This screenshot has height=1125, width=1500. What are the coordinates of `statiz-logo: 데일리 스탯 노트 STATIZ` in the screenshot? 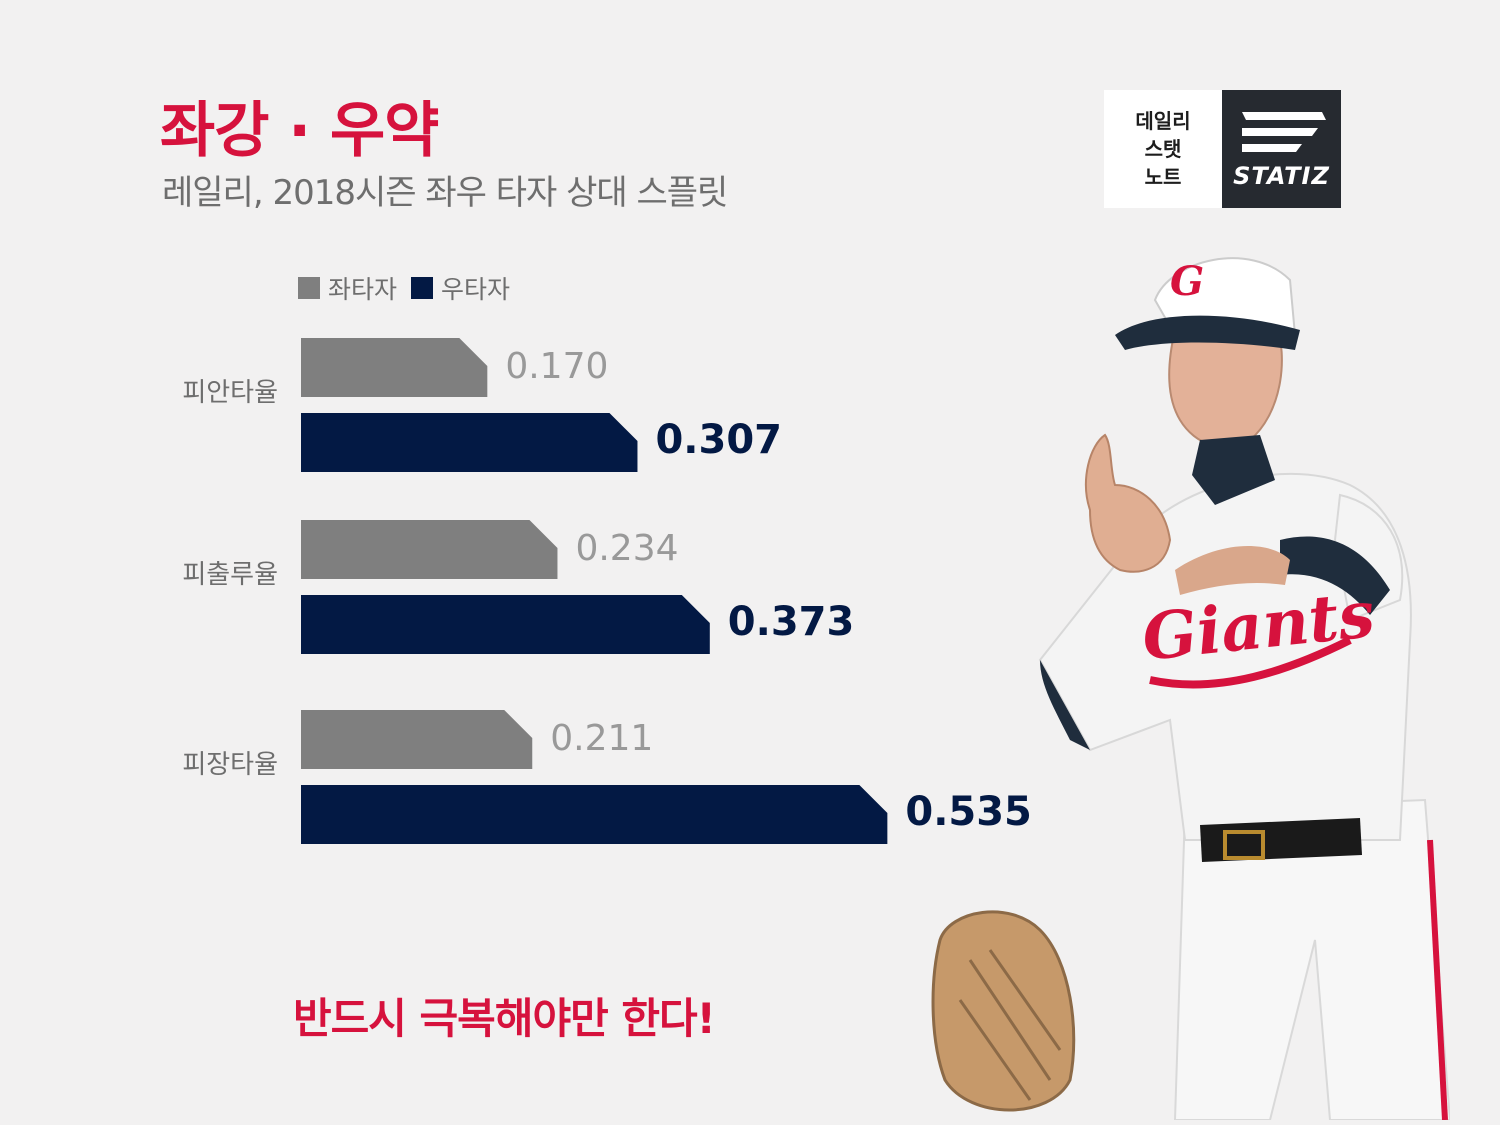 It's located at (1222, 149).